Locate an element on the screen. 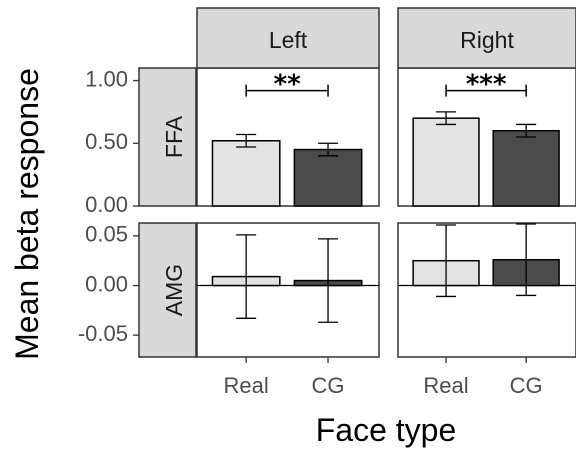  y-tick-label-ffa-left-2: 0.00 is located at coordinates (106, 204).